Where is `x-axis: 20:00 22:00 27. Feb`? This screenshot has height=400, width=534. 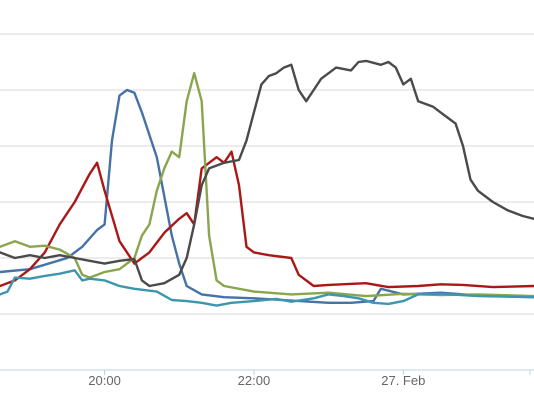 x-axis: 20:00 22:00 27. Feb is located at coordinates (267, 378).